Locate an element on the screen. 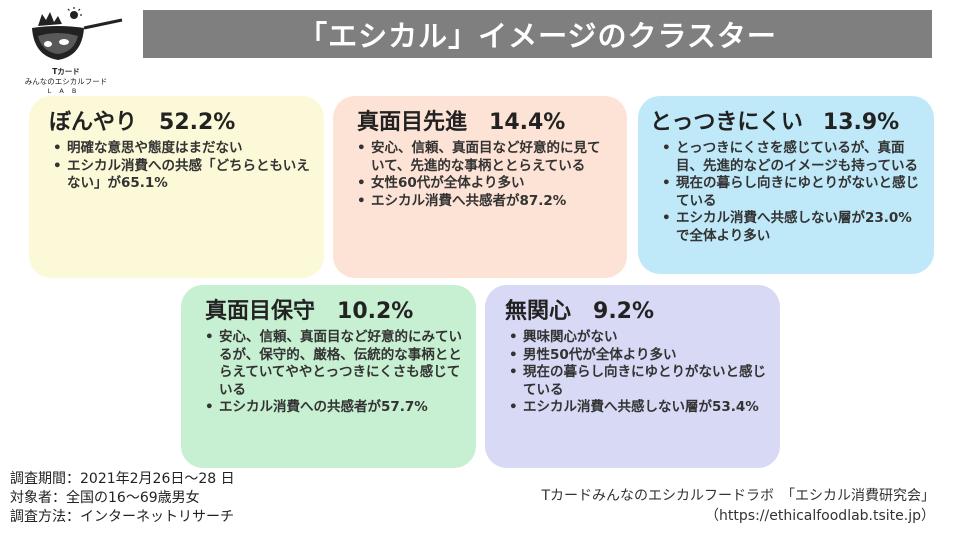 This screenshot has width=960, height=540. logo-line3: LAB is located at coordinates (66, 91).